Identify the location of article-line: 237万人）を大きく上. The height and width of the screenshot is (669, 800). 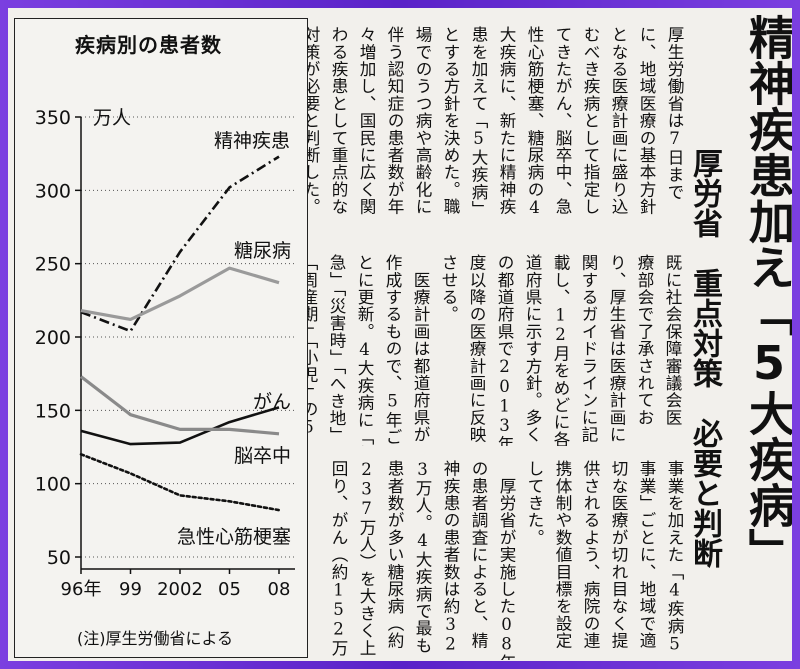
(366, 558).